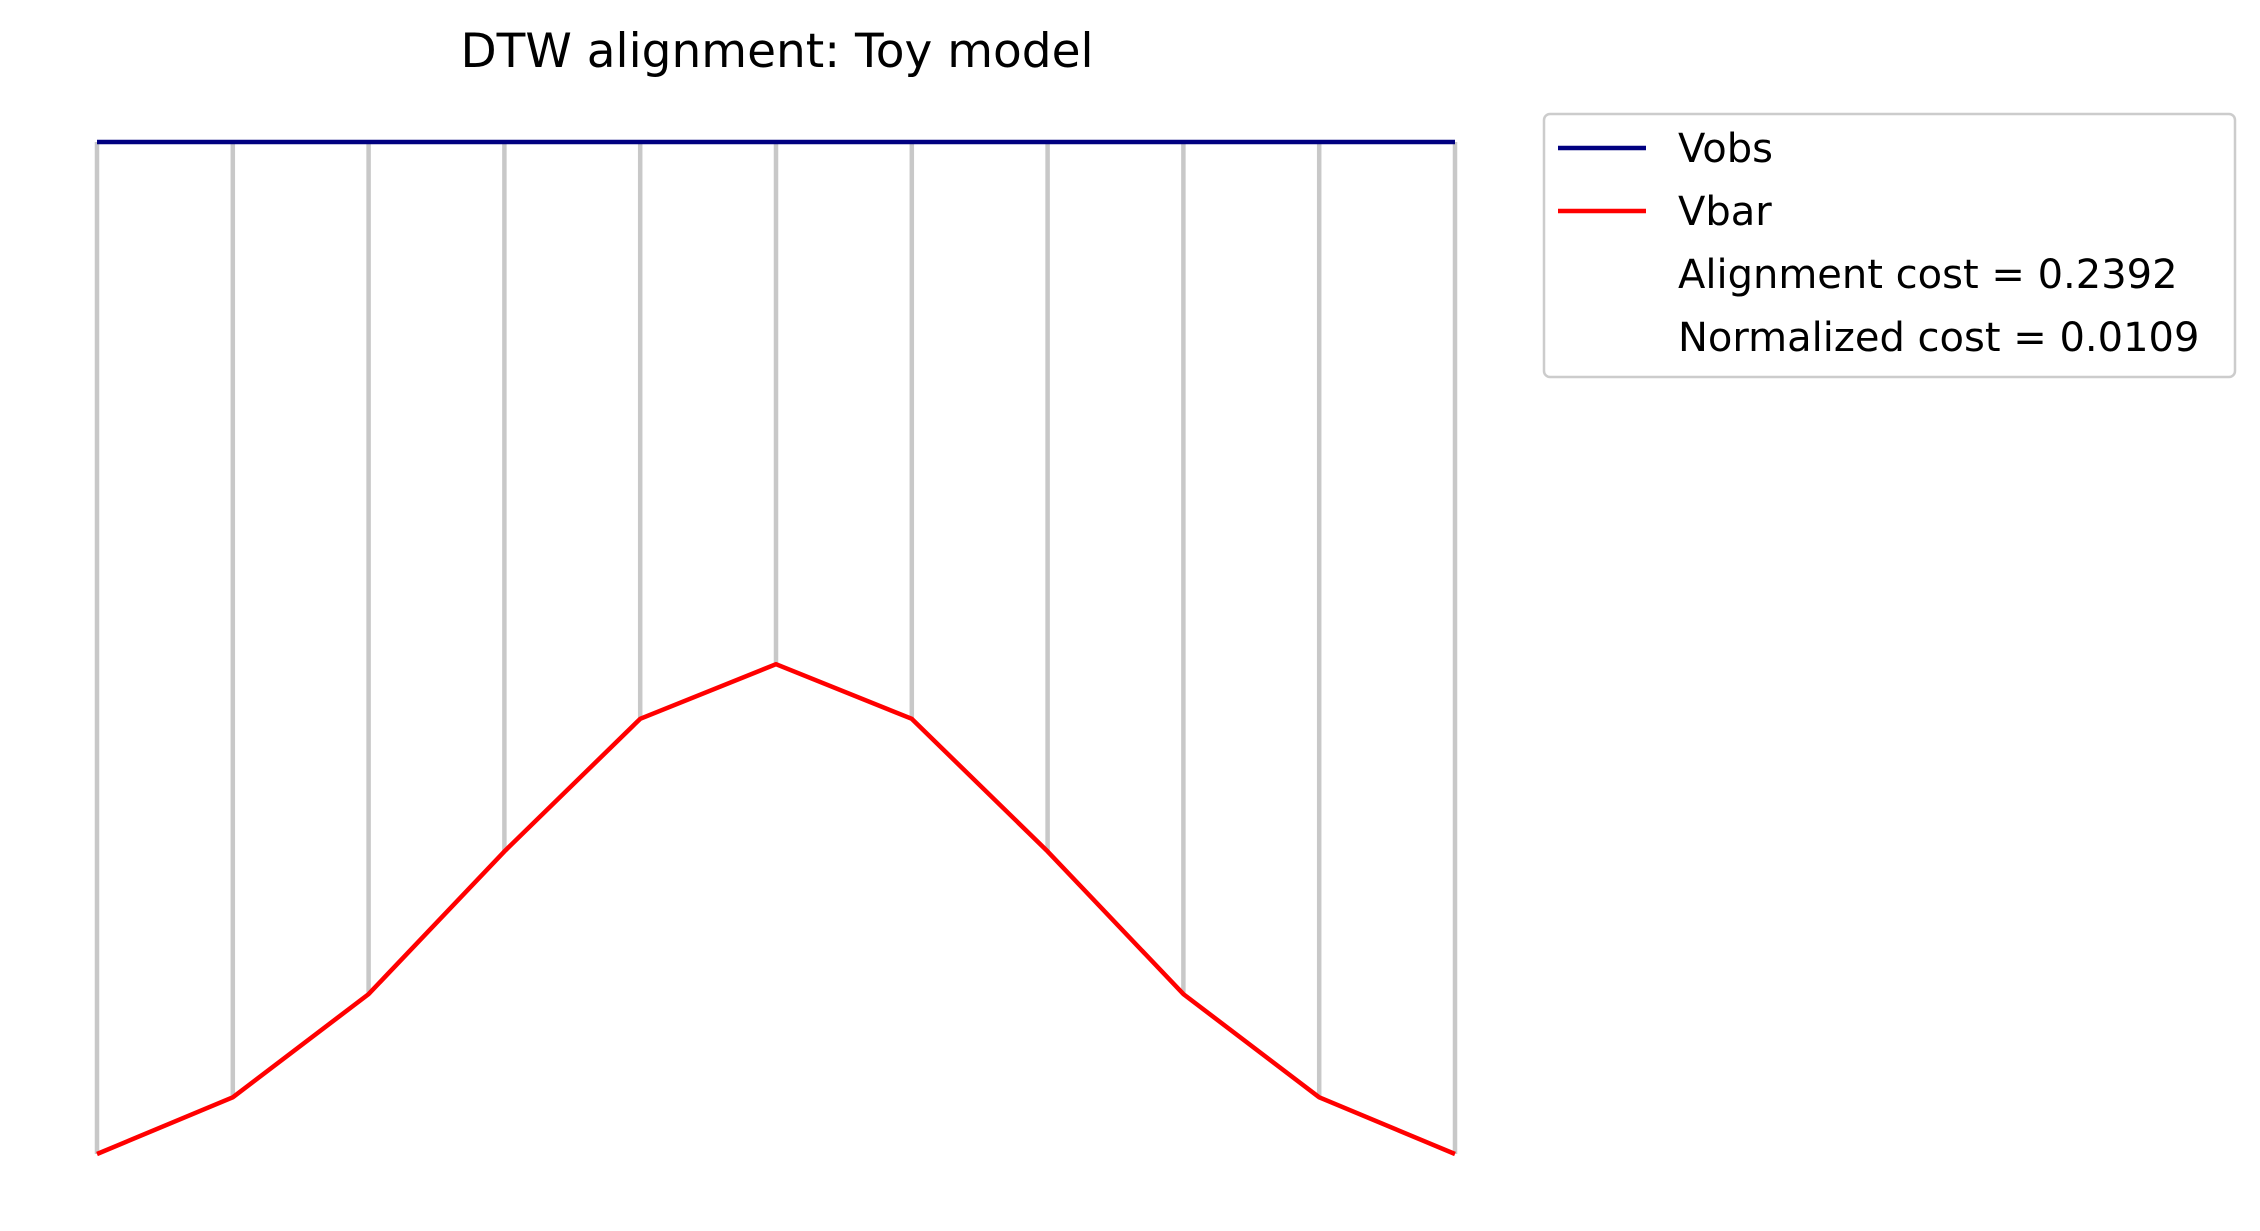 This screenshot has height=1231, width=2260. I want to click on legend-box, so click(1889, 245).